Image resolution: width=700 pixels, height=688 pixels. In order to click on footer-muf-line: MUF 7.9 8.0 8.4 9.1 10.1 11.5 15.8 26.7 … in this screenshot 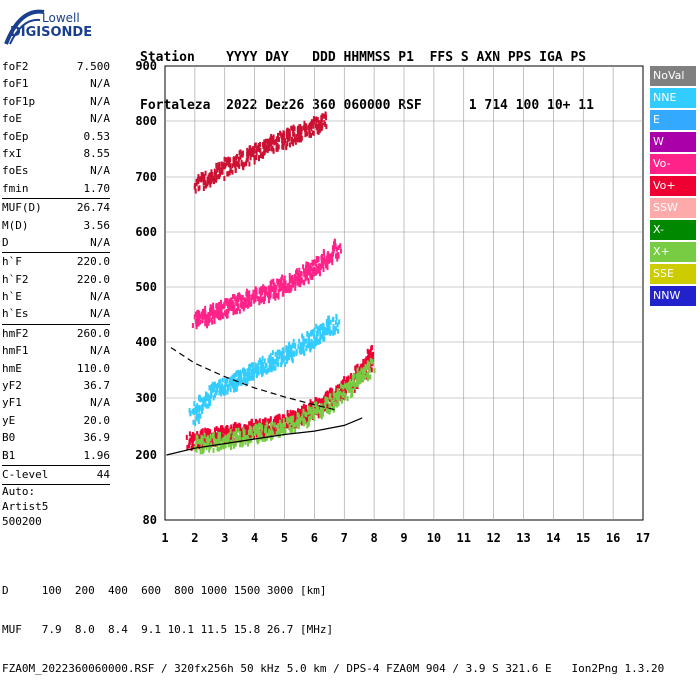, I will do `click(168, 629)`.